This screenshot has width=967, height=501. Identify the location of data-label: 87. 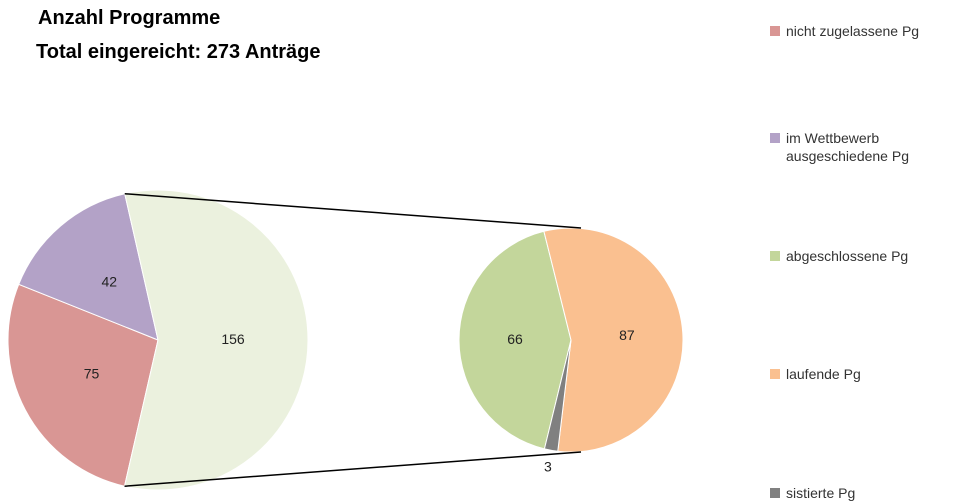
(627, 335).